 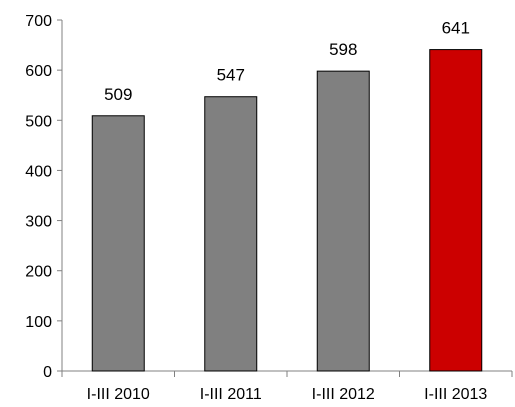 What do you see at coordinates (38, 171) in the screenshot?
I see `y-tick-label: 400` at bounding box center [38, 171].